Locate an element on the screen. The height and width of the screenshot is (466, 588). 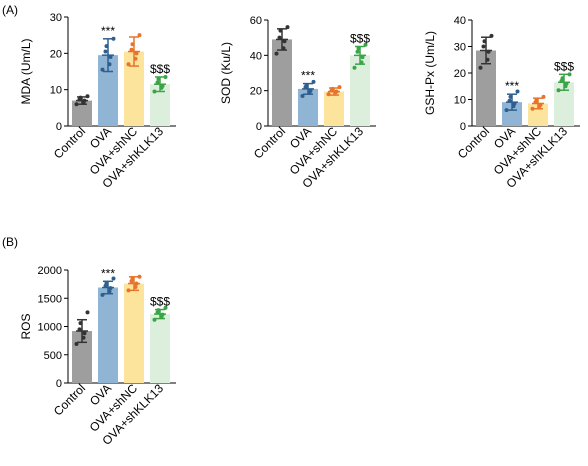
panel-label-b: (B) is located at coordinates (10, 242).